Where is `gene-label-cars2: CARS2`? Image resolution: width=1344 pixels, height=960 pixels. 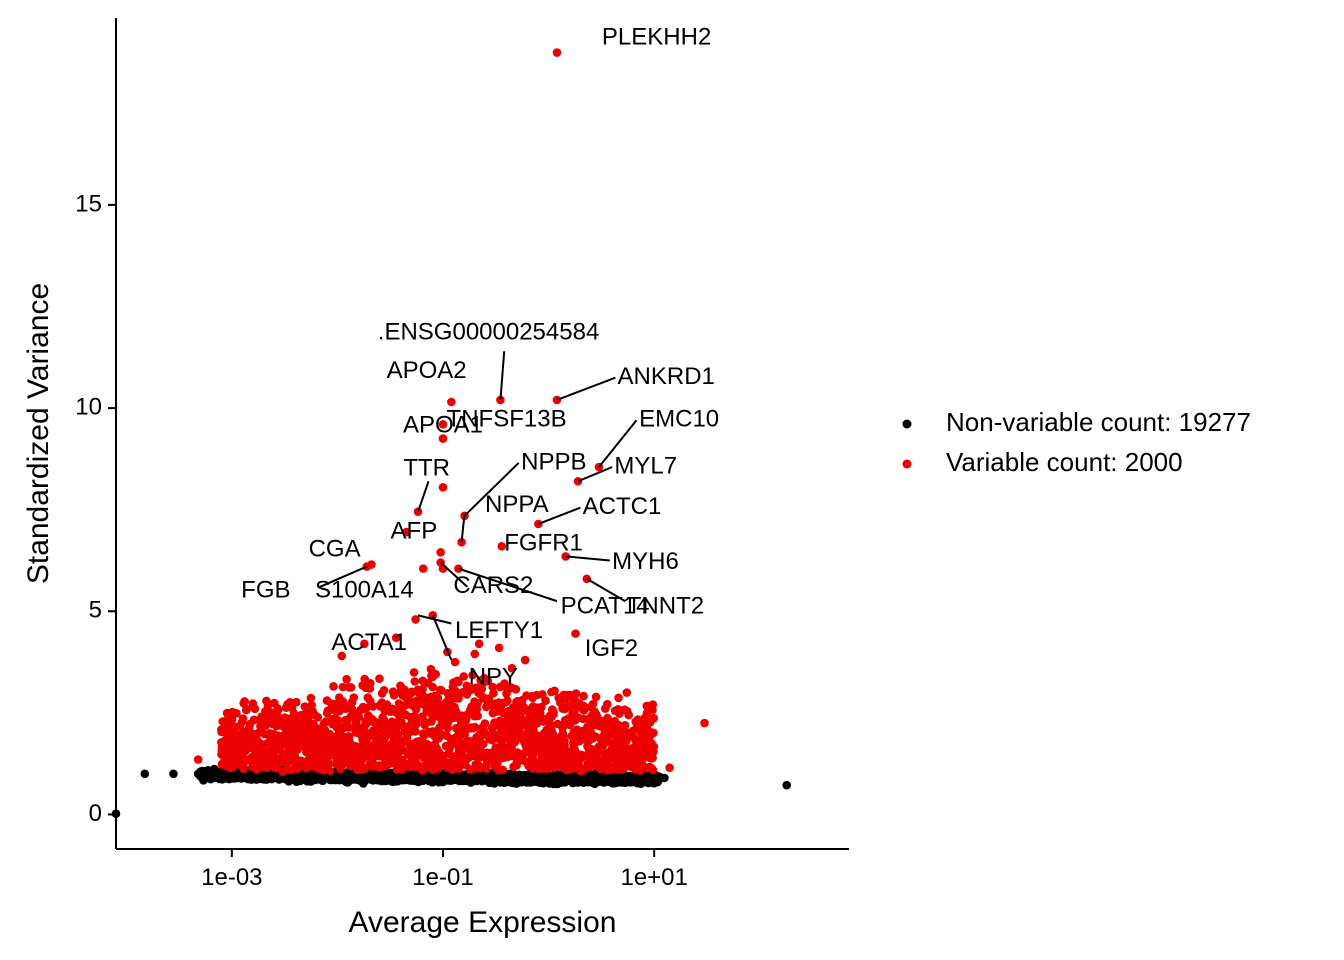 gene-label-cars2: CARS2 is located at coordinates (493, 585).